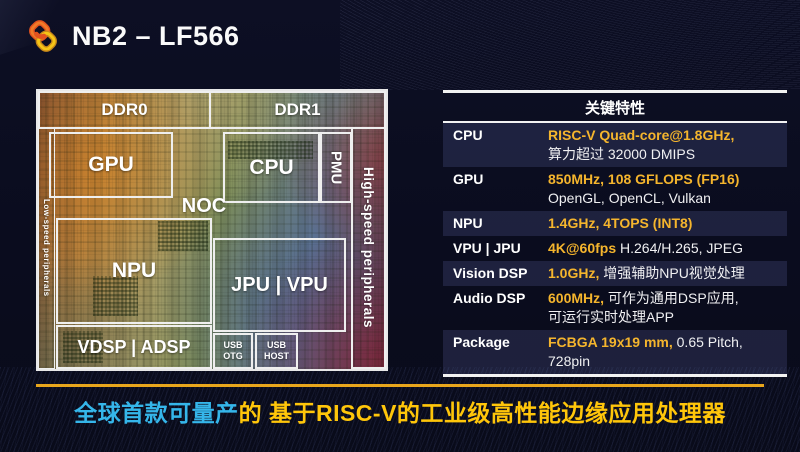 Image resolution: width=800 pixels, height=452 pixels. I want to click on header: NB2 – LF566, so click(133, 36).